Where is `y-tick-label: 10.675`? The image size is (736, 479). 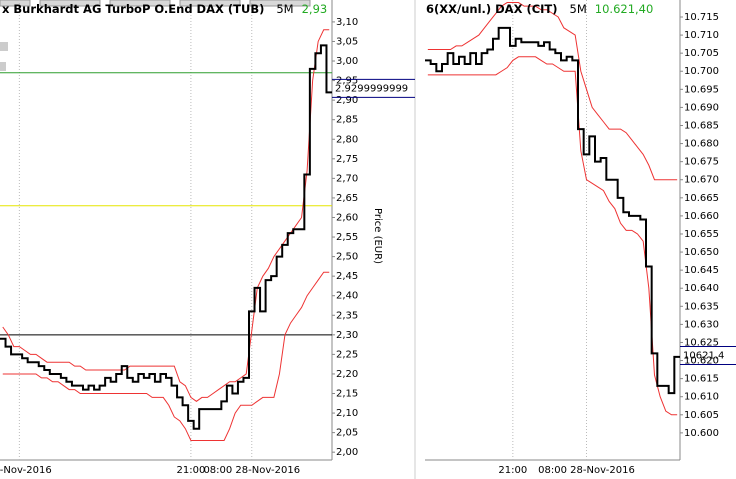
y-tick-label: 10.675 is located at coordinates (701, 162).